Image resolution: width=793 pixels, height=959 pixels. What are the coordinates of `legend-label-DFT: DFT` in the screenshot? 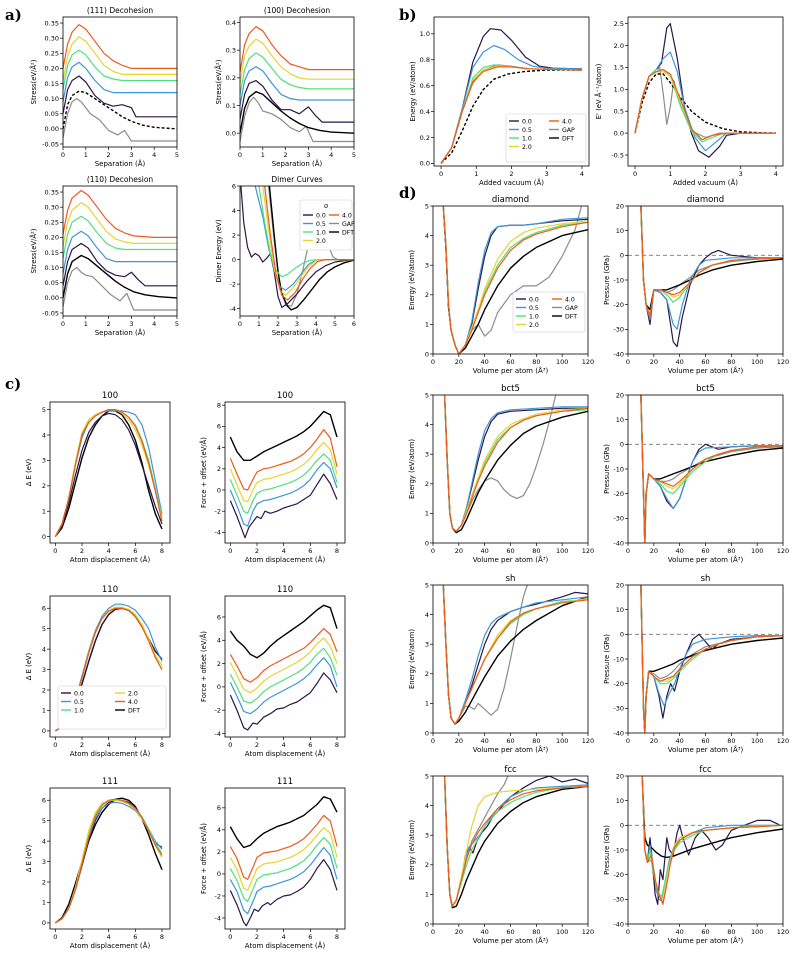 It's located at (568, 138).